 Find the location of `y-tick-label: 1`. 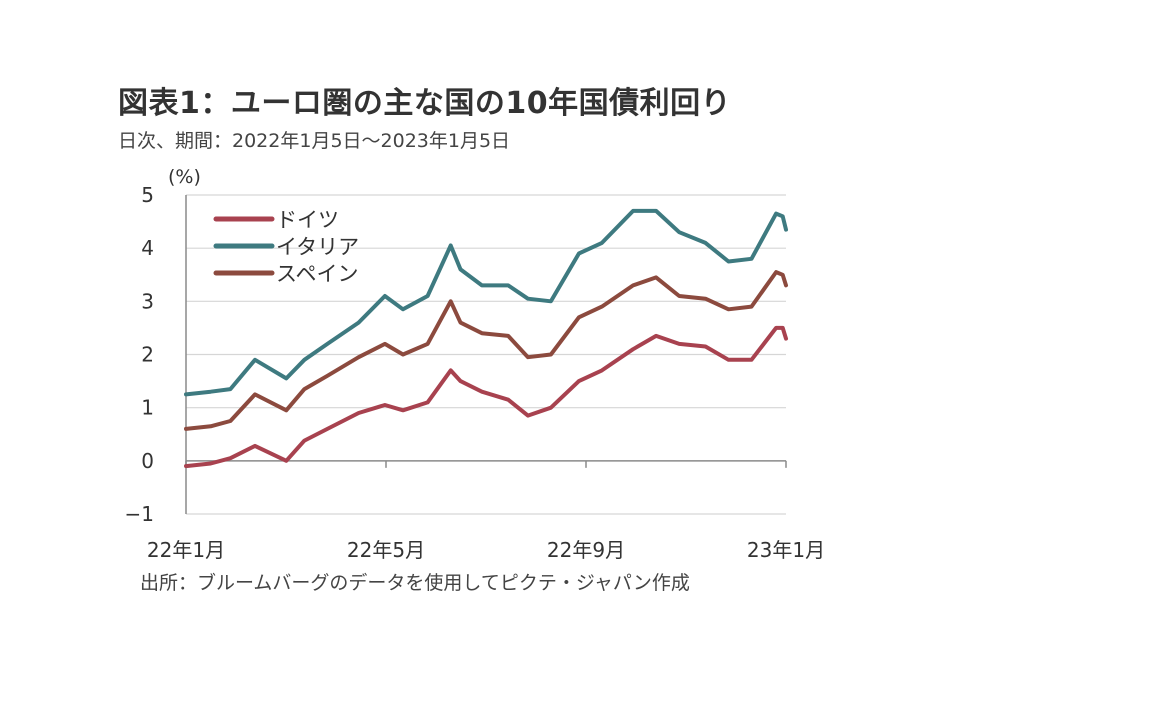

y-tick-label: 1 is located at coordinates (147, 408).